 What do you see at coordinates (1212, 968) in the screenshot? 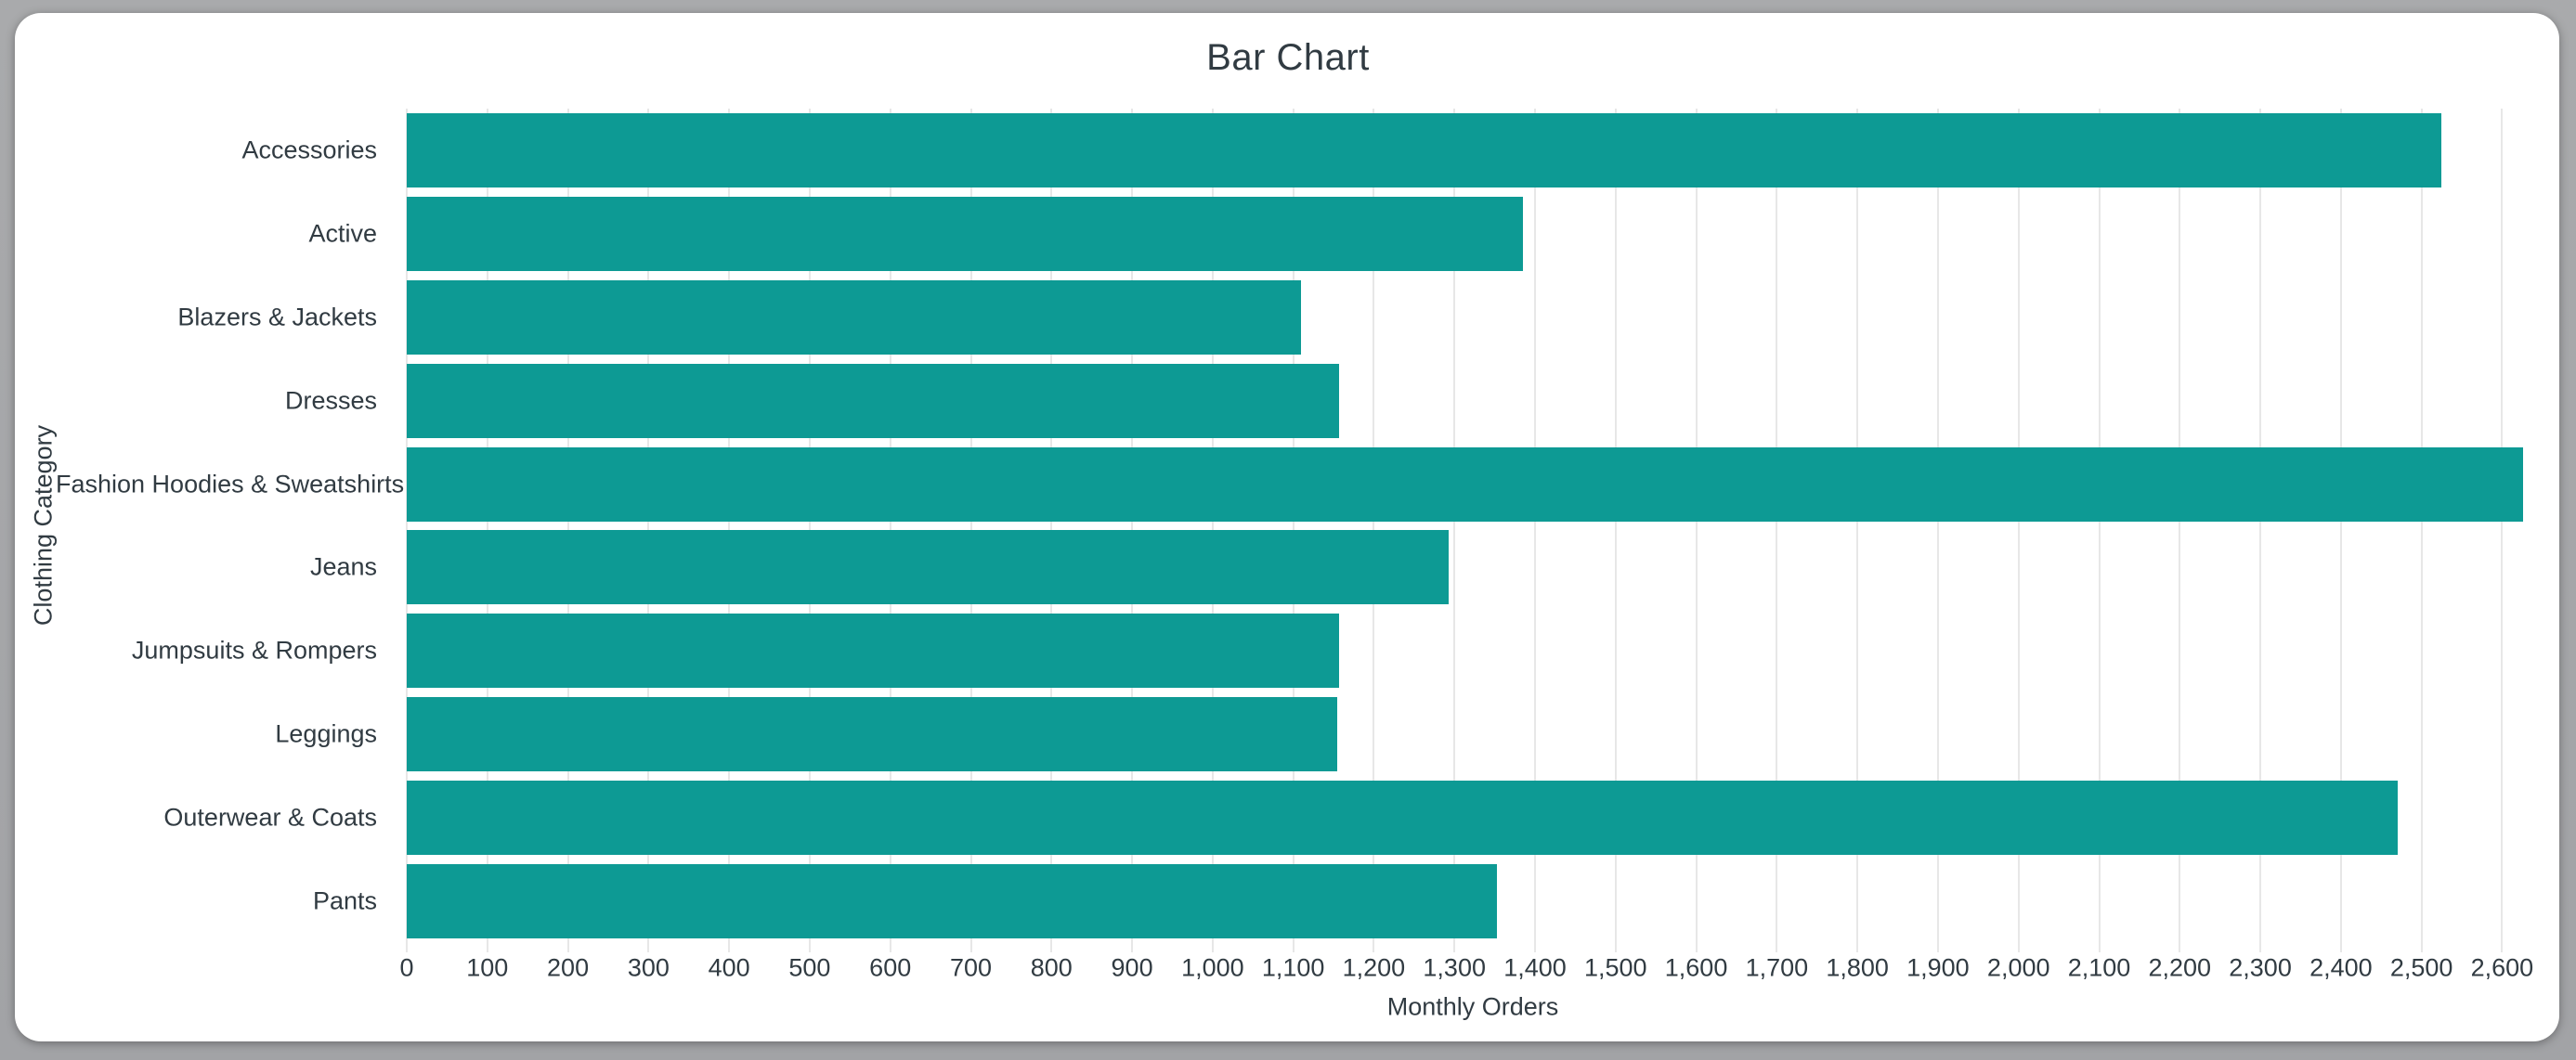
I see `x-tick-label-1000: 1,000` at bounding box center [1212, 968].